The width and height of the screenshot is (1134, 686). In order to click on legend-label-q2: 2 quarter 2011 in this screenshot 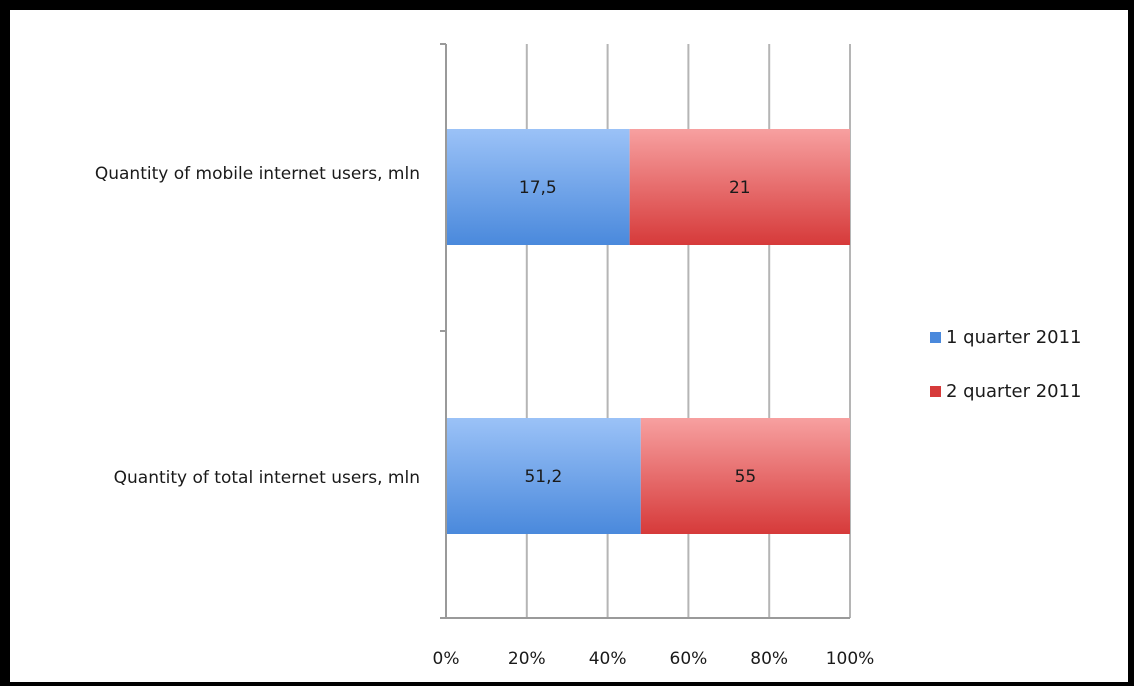, I will do `click(1014, 391)`.